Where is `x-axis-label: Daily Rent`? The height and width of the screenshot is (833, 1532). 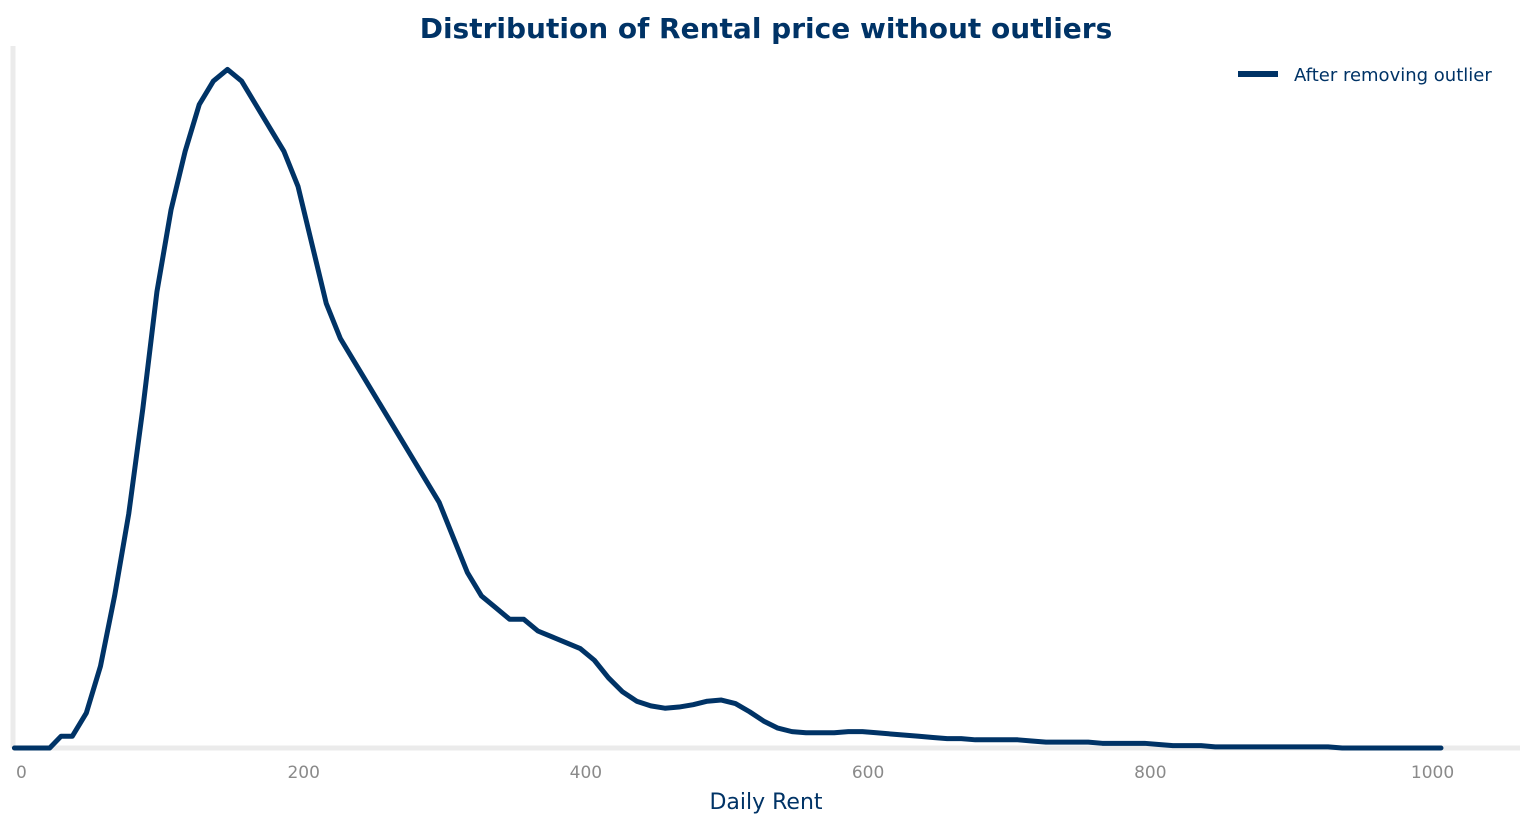
x-axis-label: Daily Rent is located at coordinates (765, 802).